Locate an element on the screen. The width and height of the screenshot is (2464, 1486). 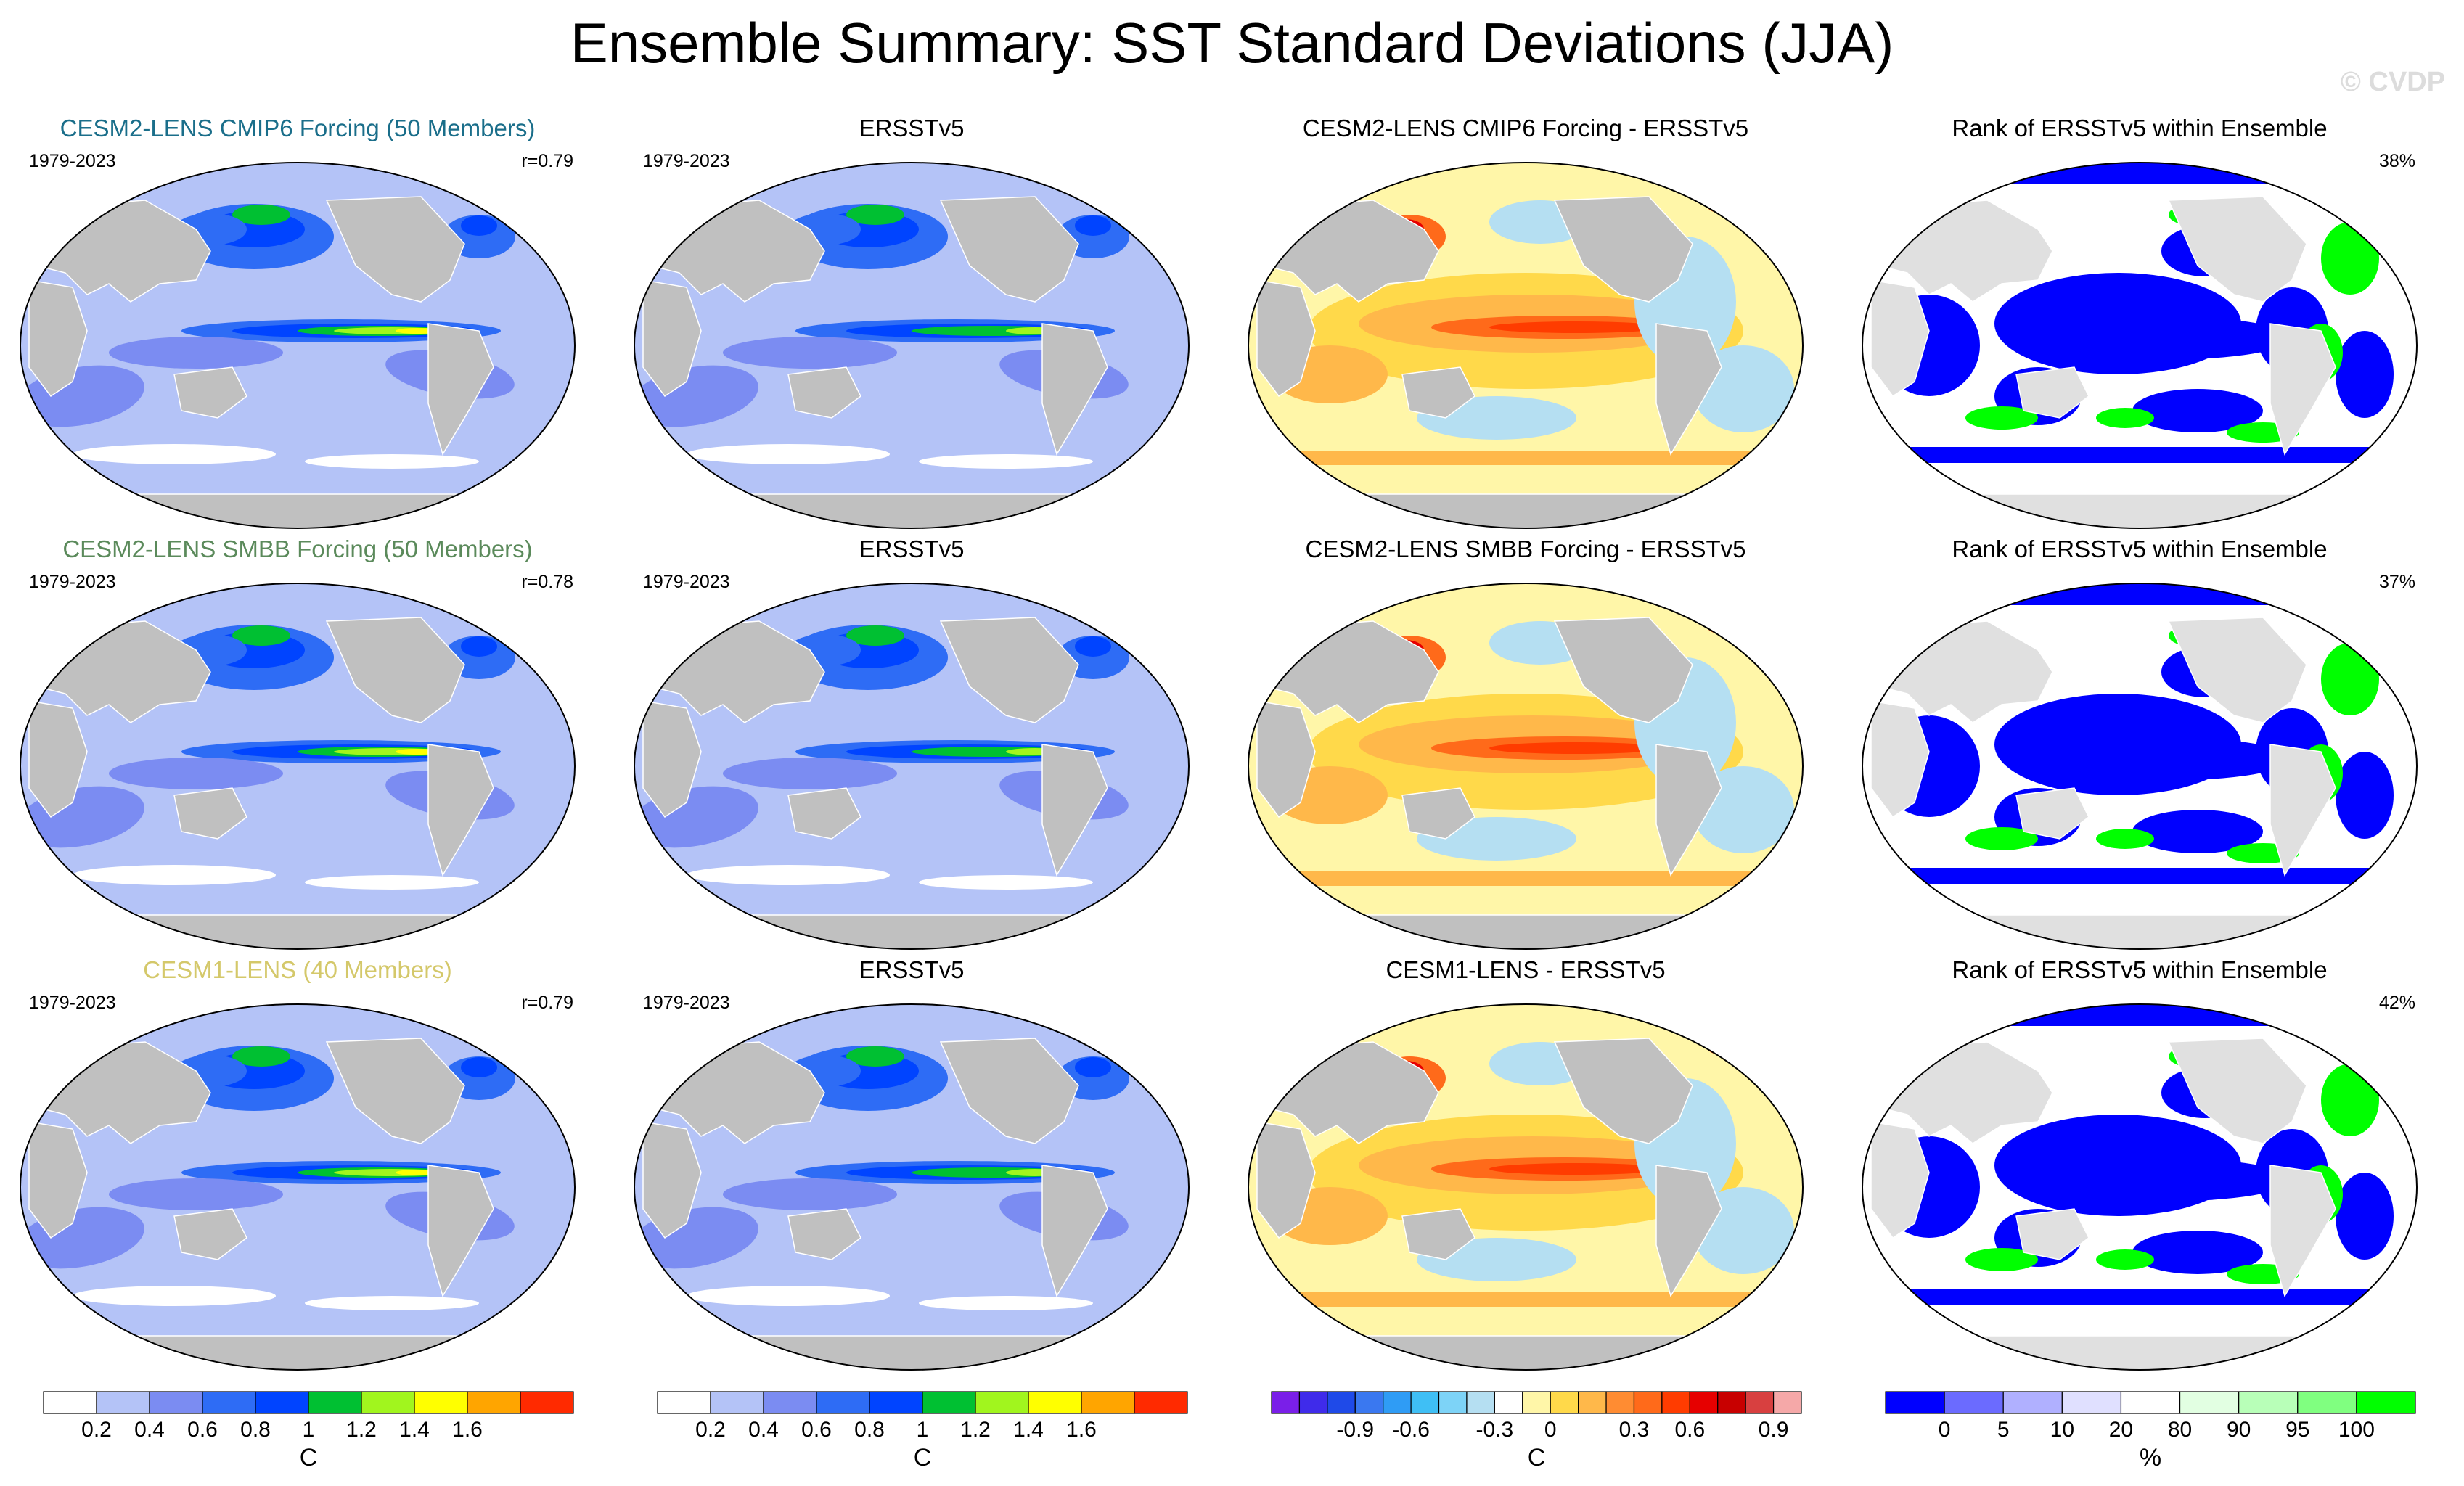
panel-title: CESM2-LENS CMIP6 Forcing - ERSSTv5 is located at coordinates (1525, 128).